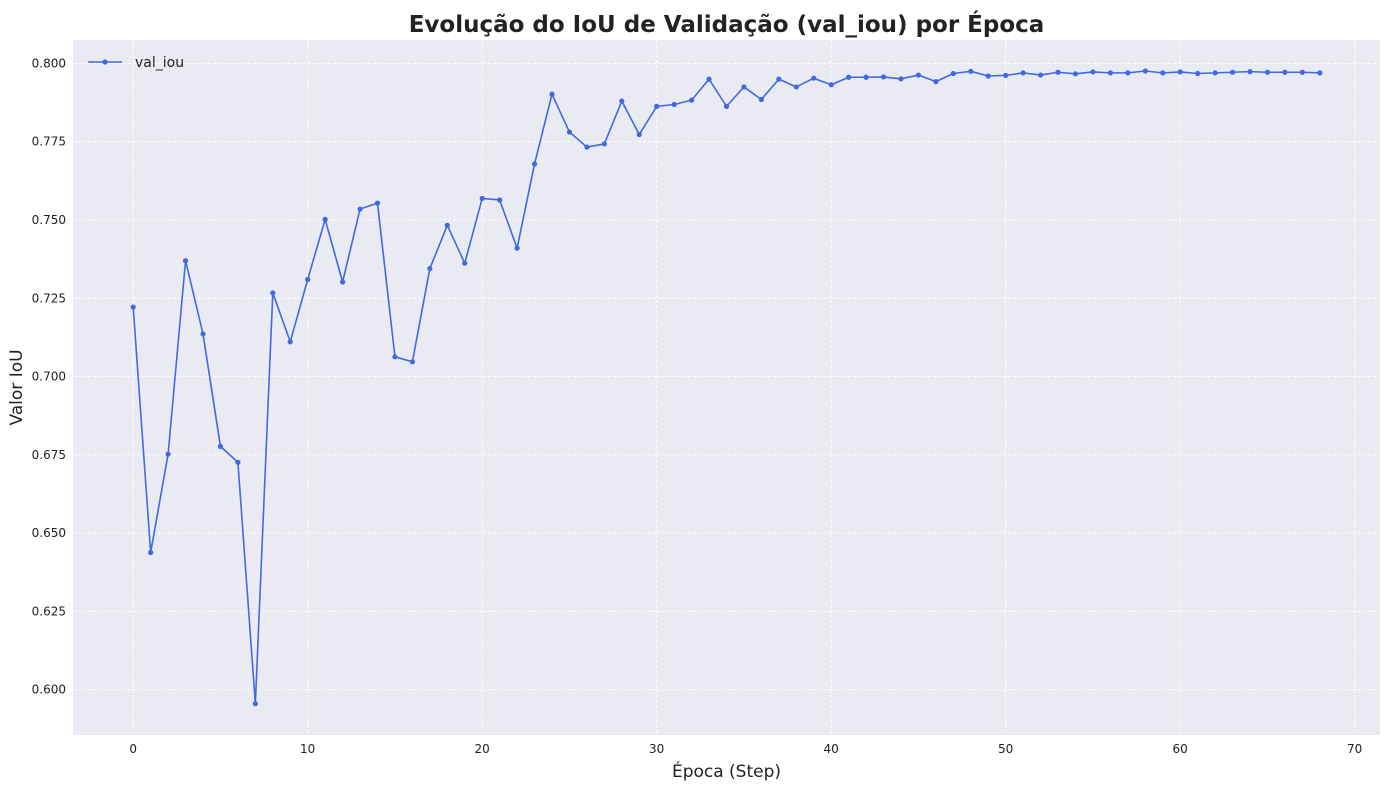  What do you see at coordinates (1354, 749) in the screenshot?
I see `x-tick-label: 70` at bounding box center [1354, 749].